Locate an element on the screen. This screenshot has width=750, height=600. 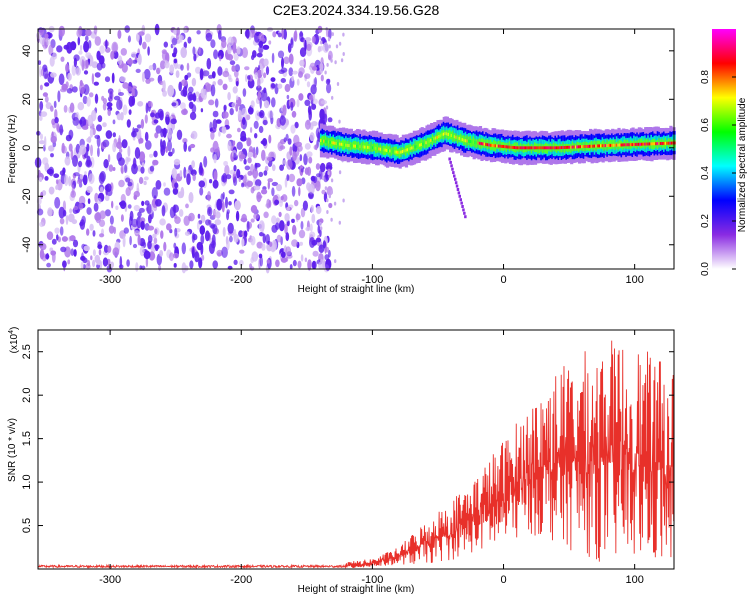
y-tick-label: 0.5 is located at coordinates (27, 525).